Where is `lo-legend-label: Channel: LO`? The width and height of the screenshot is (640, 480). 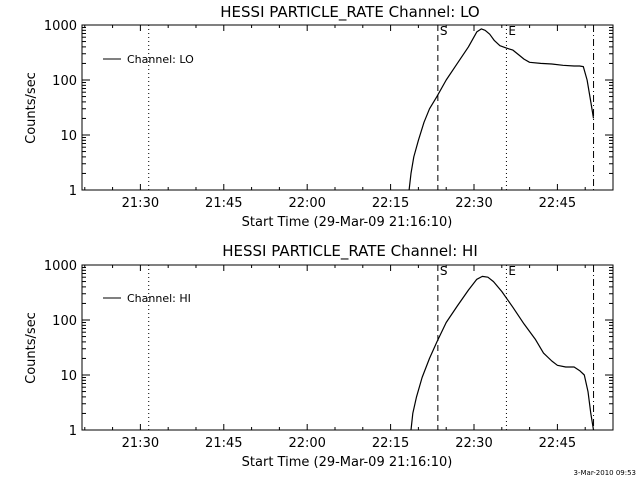 lo-legend-label: Channel: LO is located at coordinates (160, 59).